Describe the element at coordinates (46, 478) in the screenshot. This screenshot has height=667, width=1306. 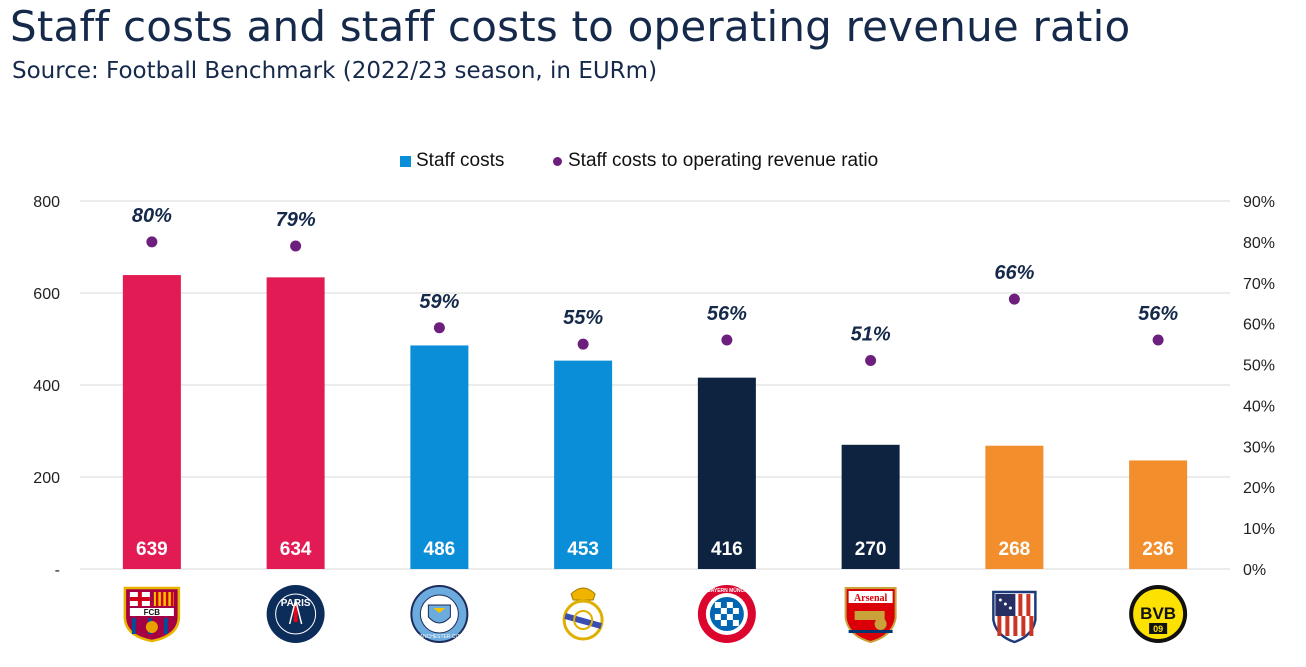
I see `y-tick-left: 200` at that location.